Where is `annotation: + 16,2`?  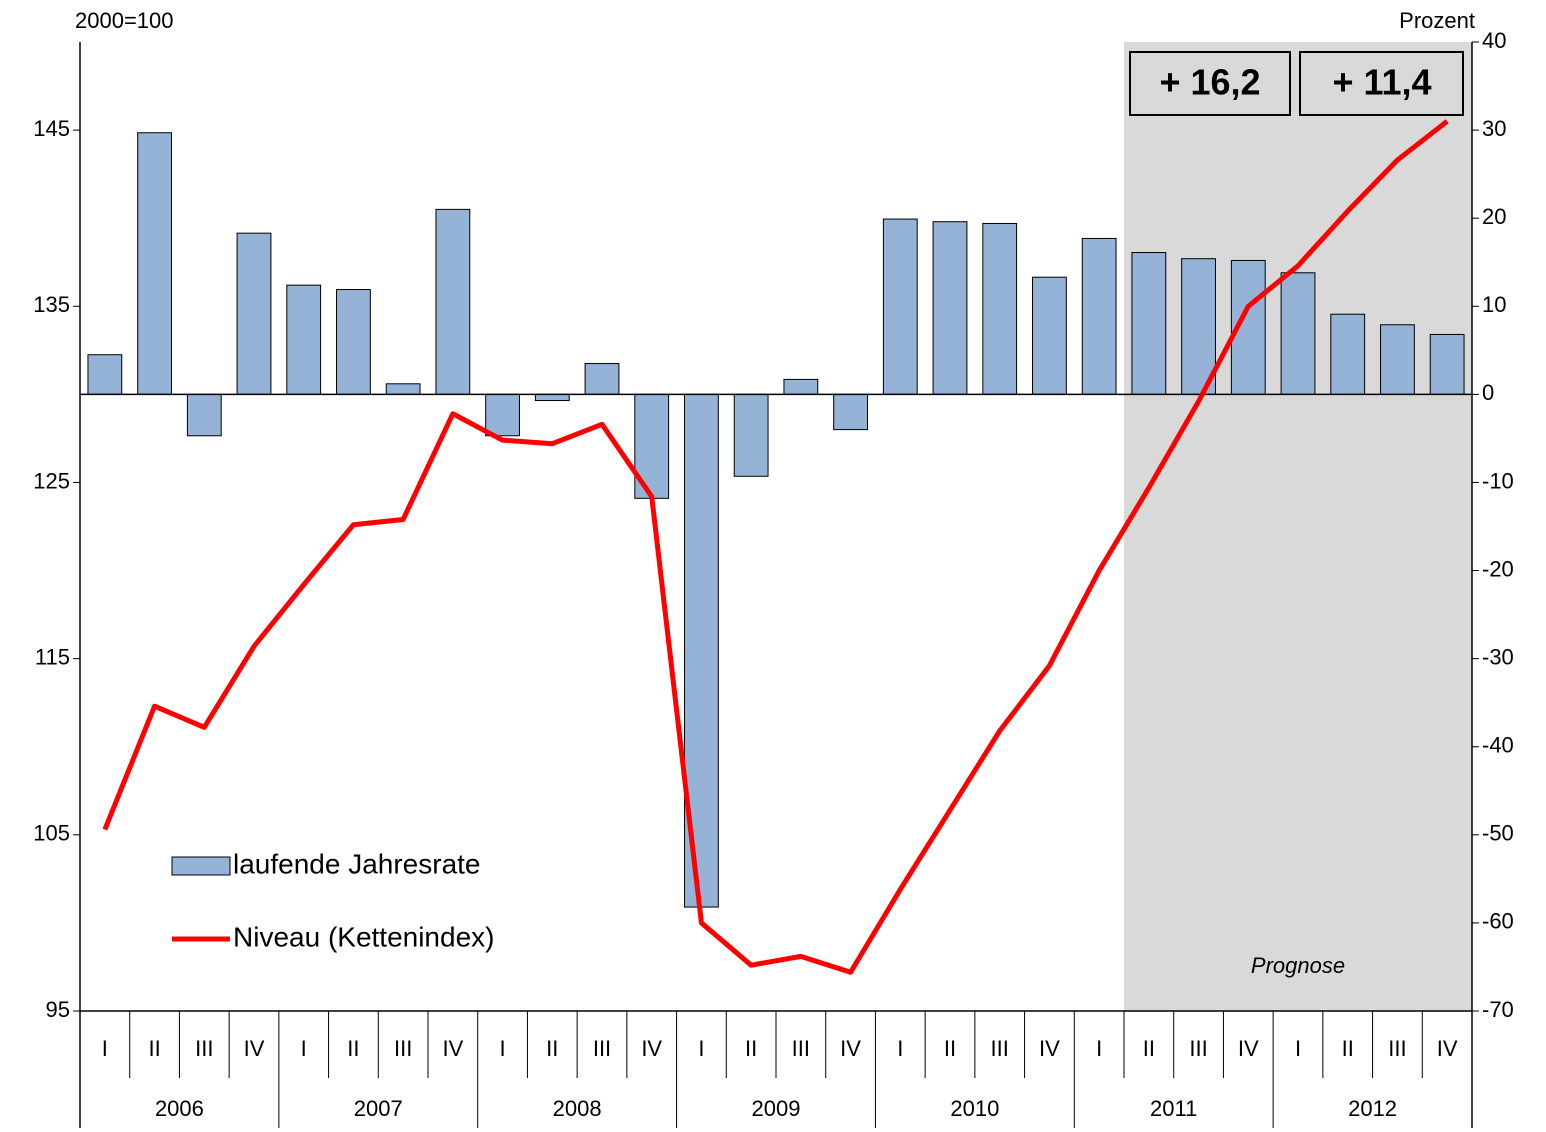 annotation: + 16,2 is located at coordinates (1209, 82).